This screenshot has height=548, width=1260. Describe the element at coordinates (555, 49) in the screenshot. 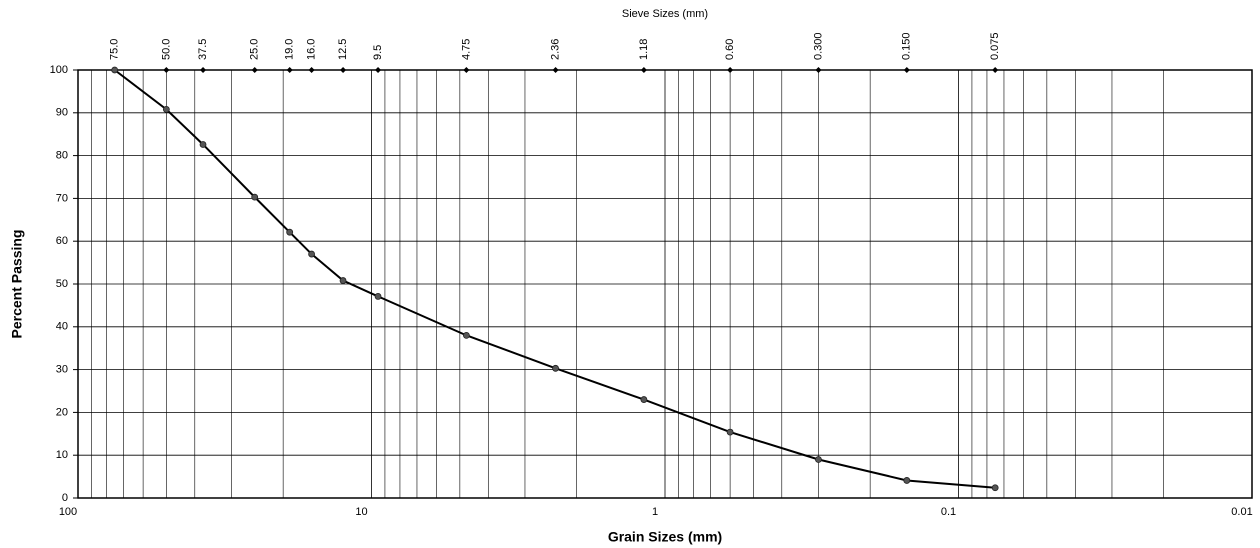

I see `top-tick-label: 2.36` at that location.